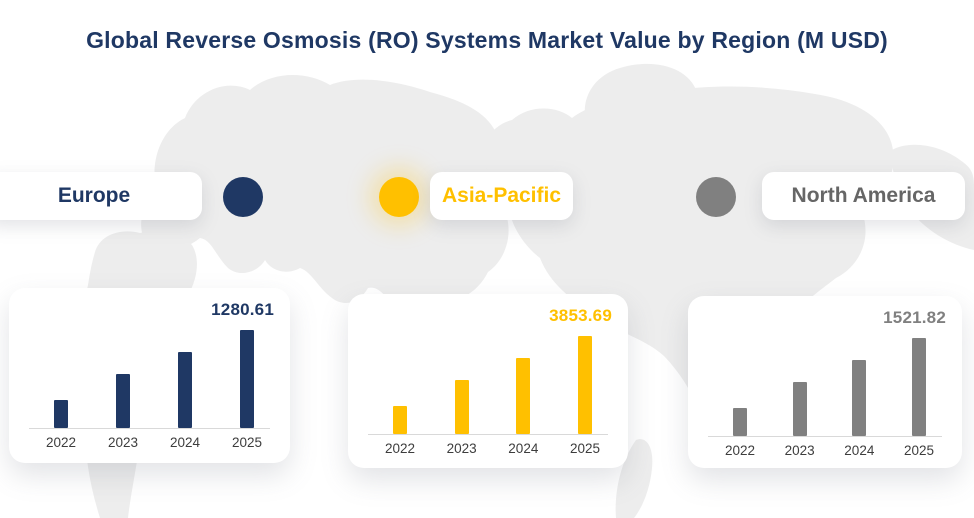 Image resolution: width=974 pixels, height=518 pixels. Describe the element at coordinates (584, 385) in the screenshot. I see `bar-asia-pacific-2025` at that location.